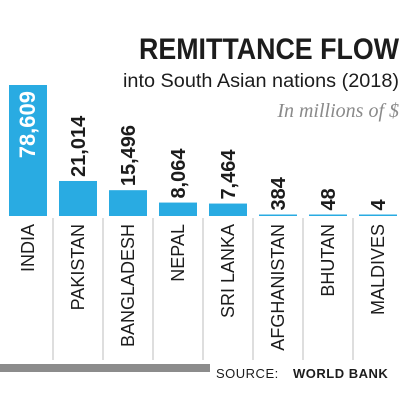 This screenshot has height=400, width=400. I want to click on chart-subtitle: into South Asian nations (2018), so click(261, 81).